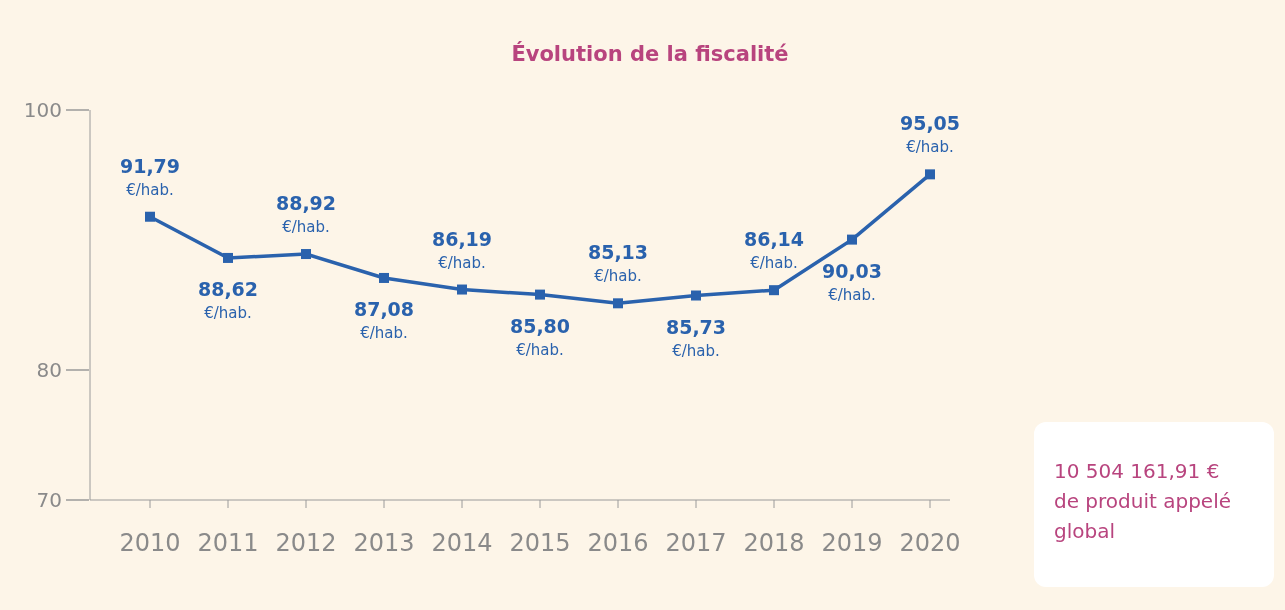 This screenshot has height=610, width=1285. I want to click on x-tick-label: 2014, so click(462, 543).